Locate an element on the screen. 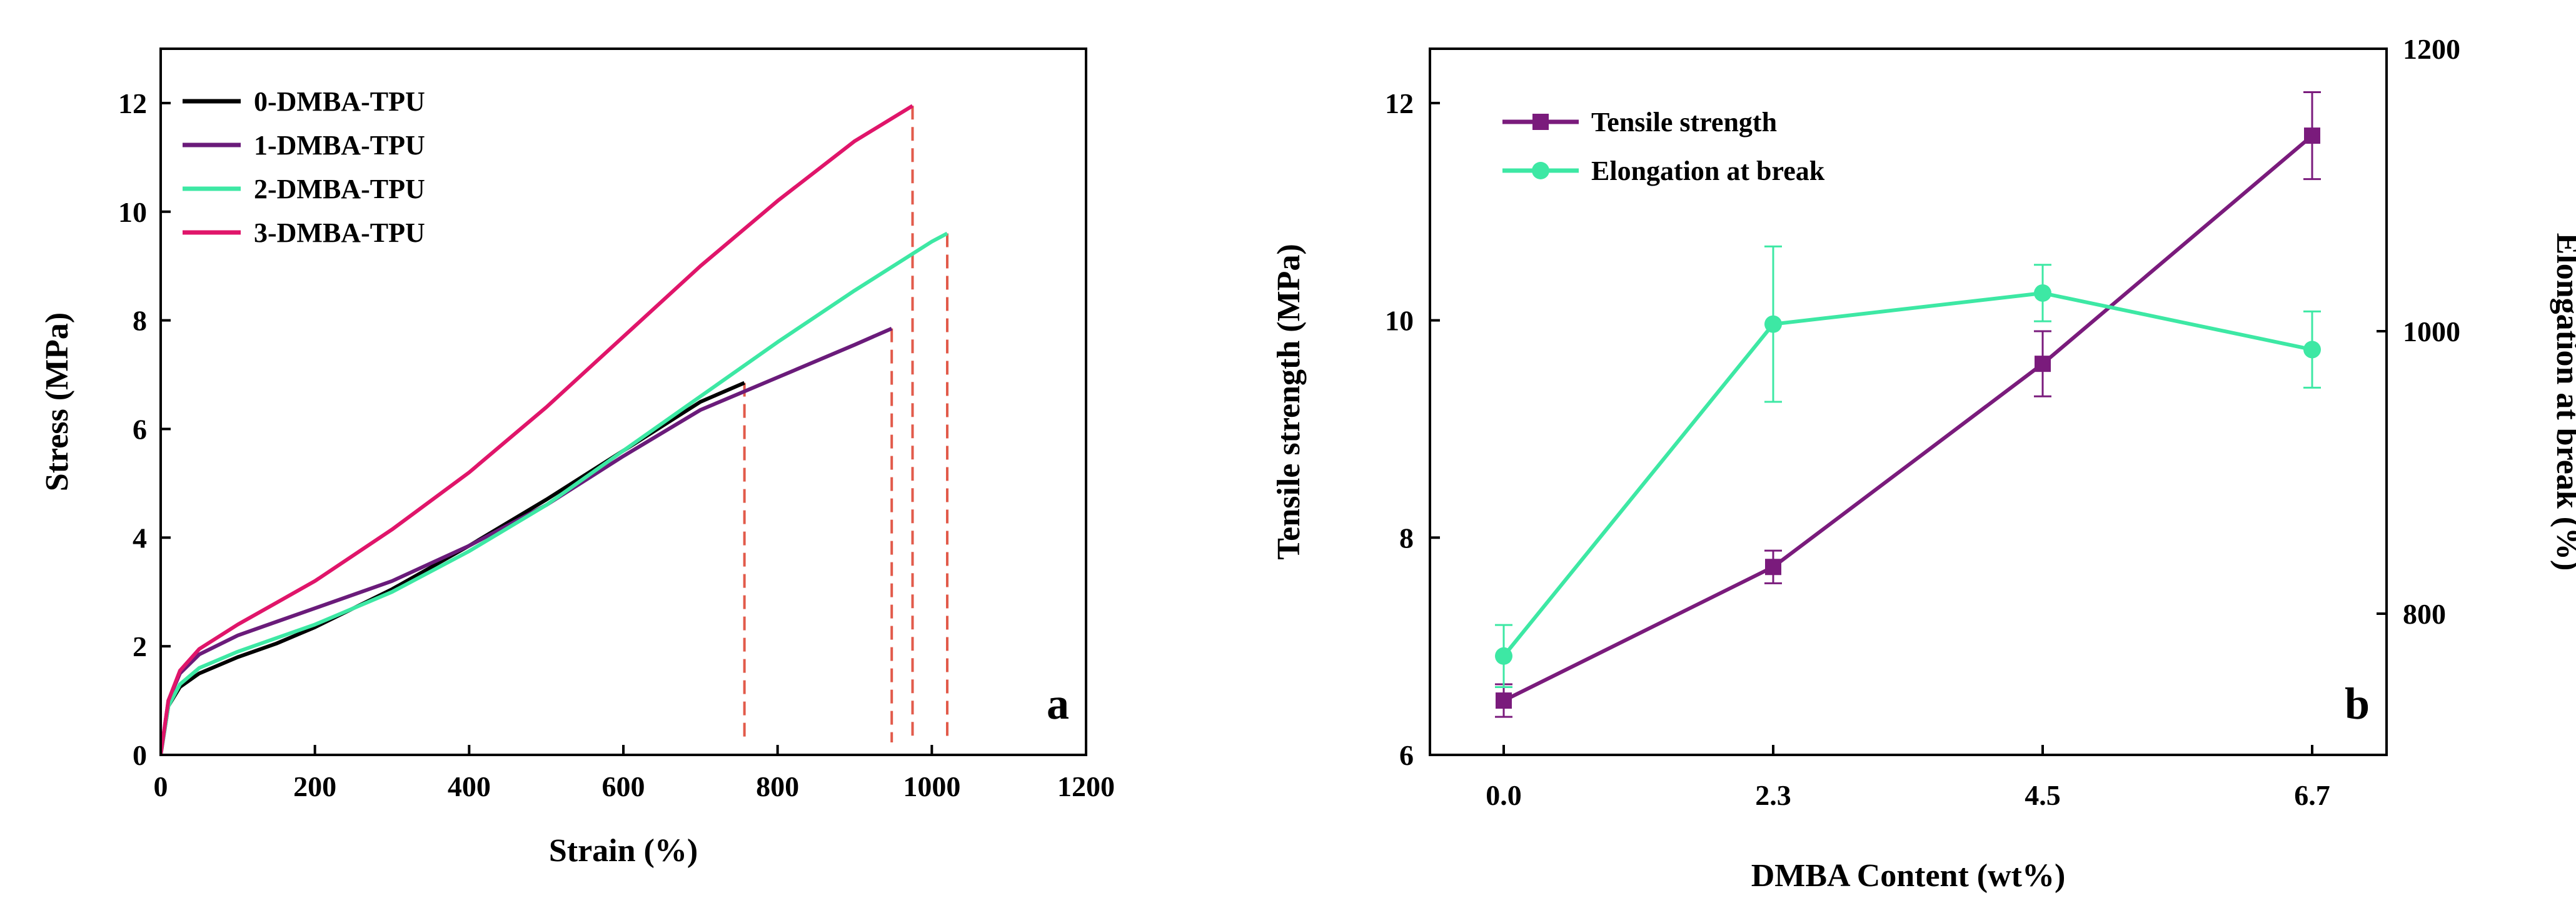  panel-b-legend-marker-tensile-strength is located at coordinates (1540, 122).